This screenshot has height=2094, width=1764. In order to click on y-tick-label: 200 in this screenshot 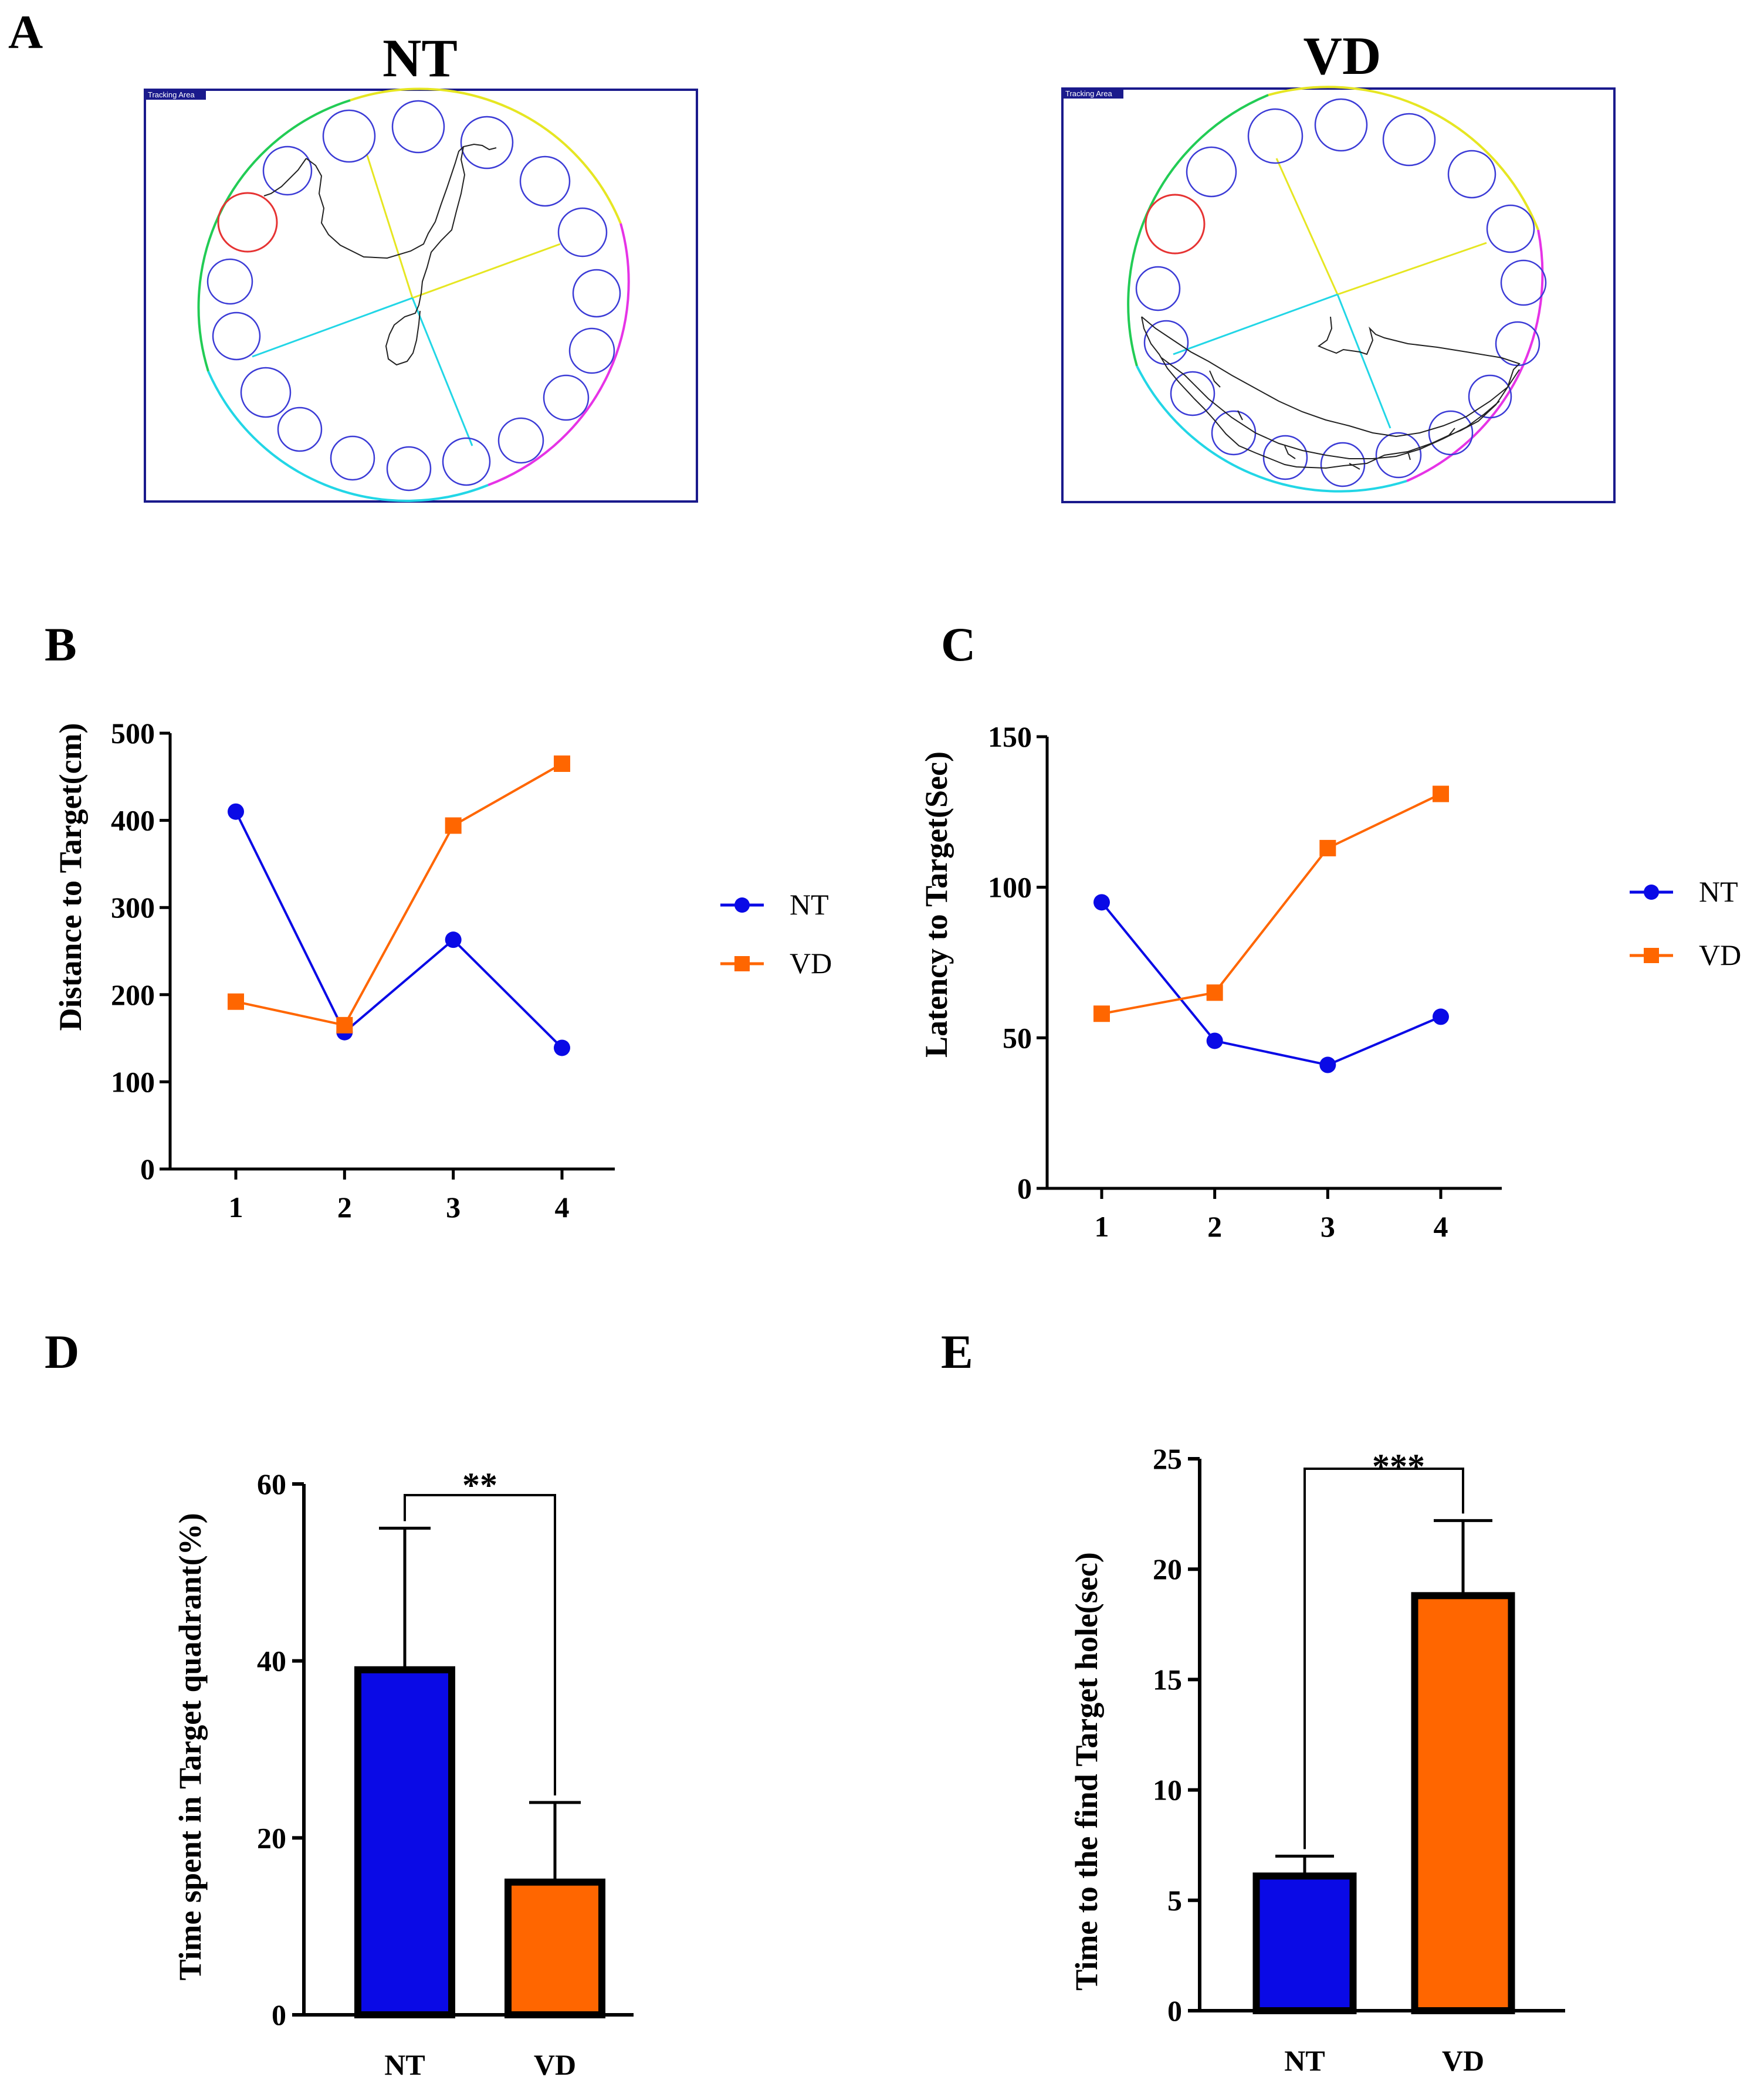, I will do `click(133, 994)`.